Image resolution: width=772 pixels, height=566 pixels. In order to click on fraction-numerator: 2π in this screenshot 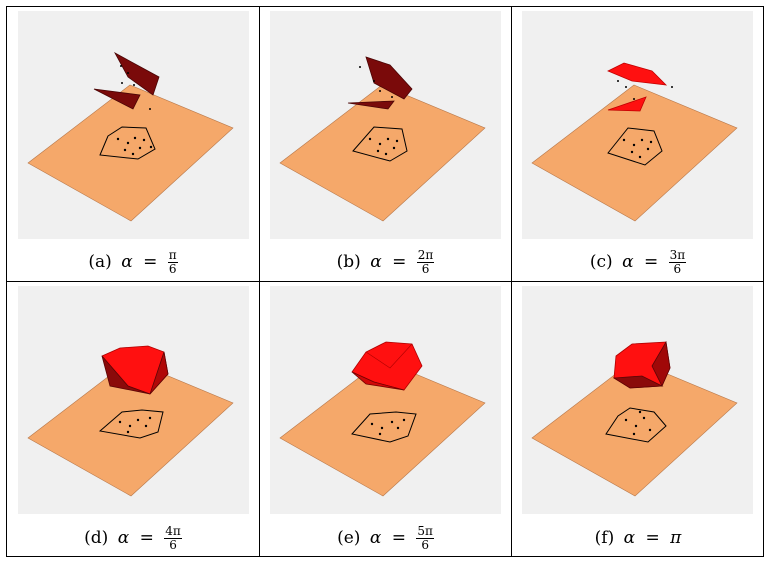, I will do `click(426, 256)`.